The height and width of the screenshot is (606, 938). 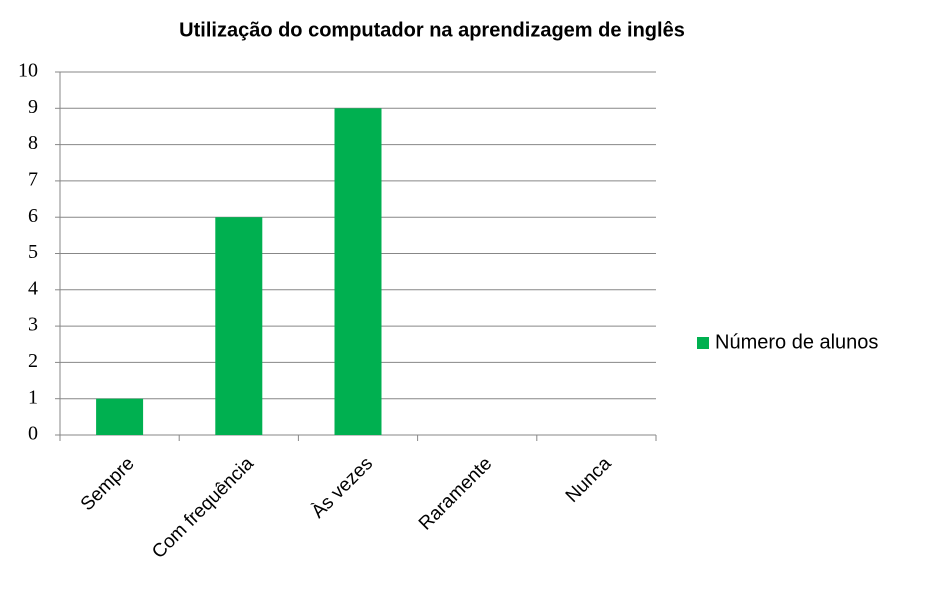 What do you see at coordinates (33, 434) in the screenshot?
I see `y-tick-label: 0` at bounding box center [33, 434].